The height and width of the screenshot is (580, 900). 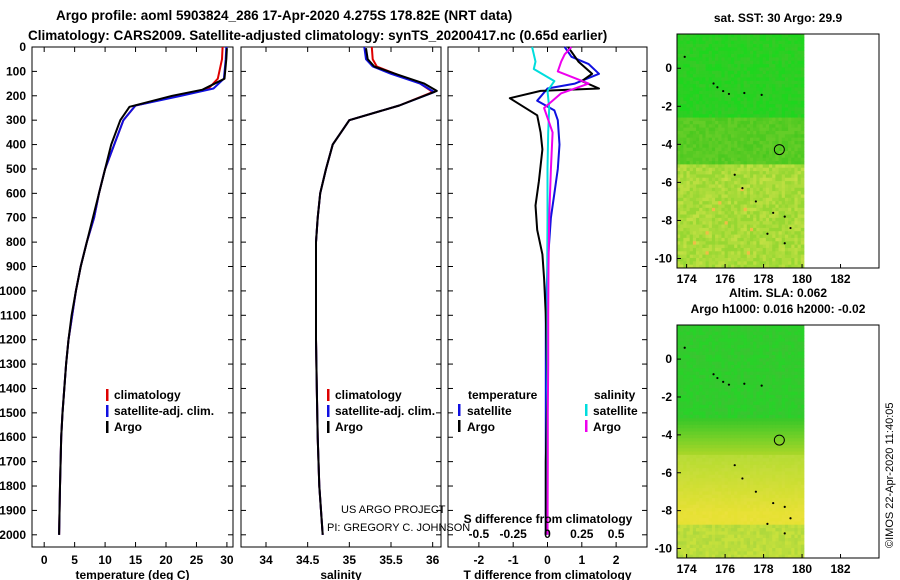 I want to click on top-tick-label: 0.5, so click(x=616, y=534).